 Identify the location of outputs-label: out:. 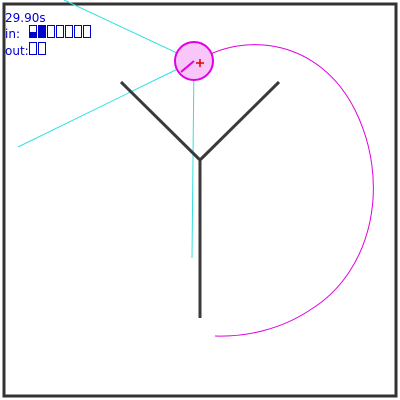
(17, 51).